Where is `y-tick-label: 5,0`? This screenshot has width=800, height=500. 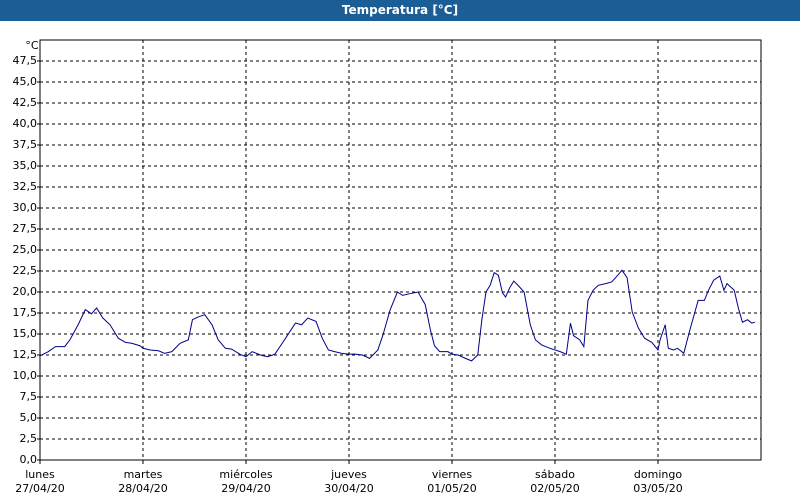
y-tick-label: 5,0 is located at coordinates (29, 417).